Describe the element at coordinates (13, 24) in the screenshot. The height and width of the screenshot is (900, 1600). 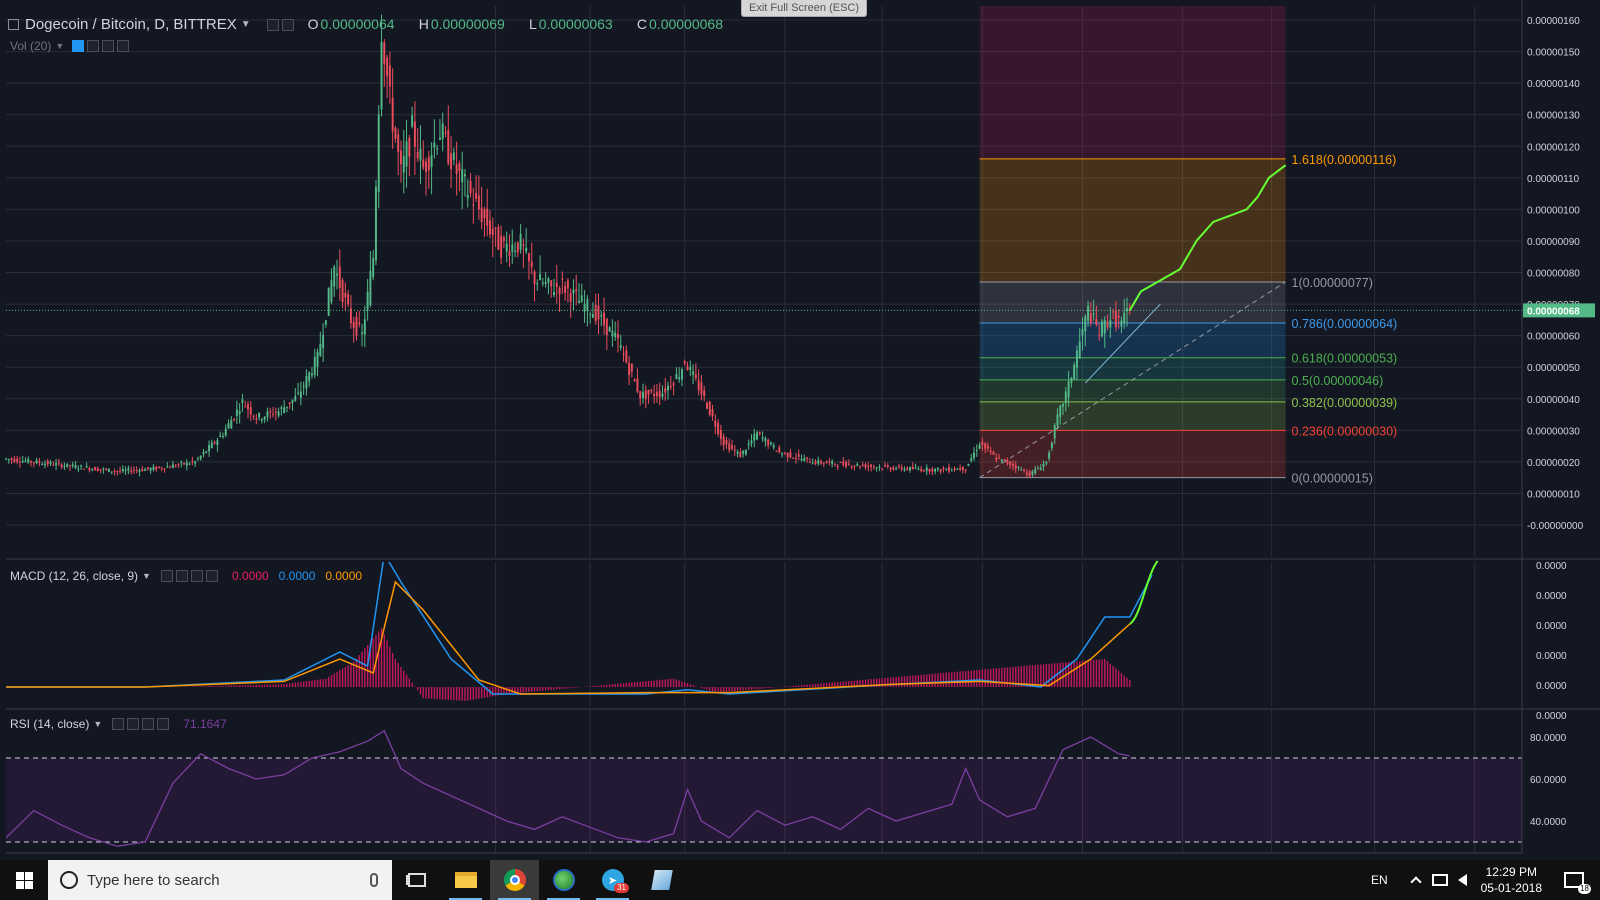
I see `collapse-icon` at that location.